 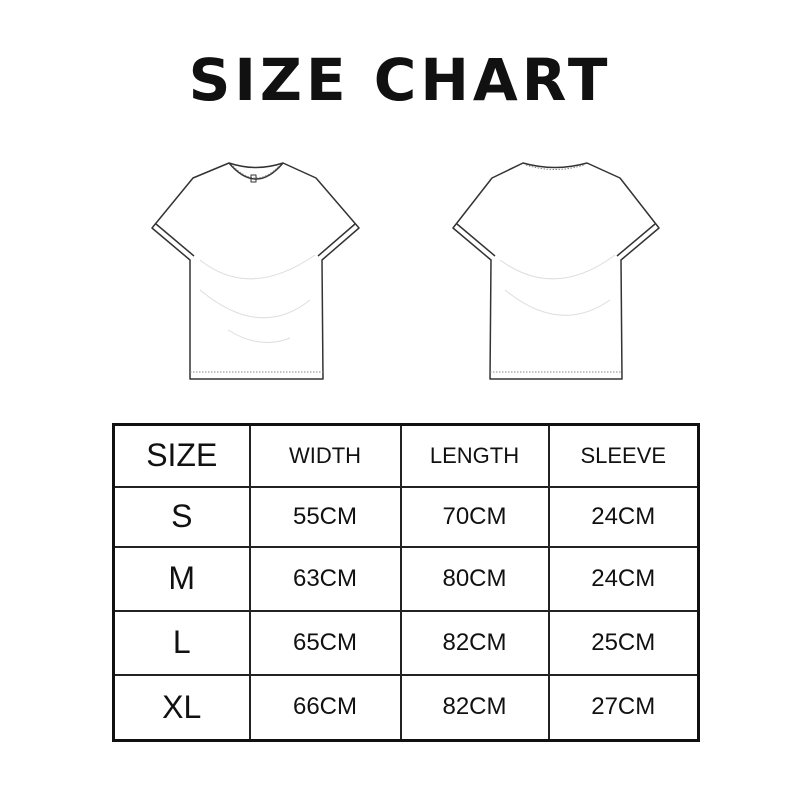 What do you see at coordinates (325, 642) in the screenshot?
I see `cell-width: 65CM` at bounding box center [325, 642].